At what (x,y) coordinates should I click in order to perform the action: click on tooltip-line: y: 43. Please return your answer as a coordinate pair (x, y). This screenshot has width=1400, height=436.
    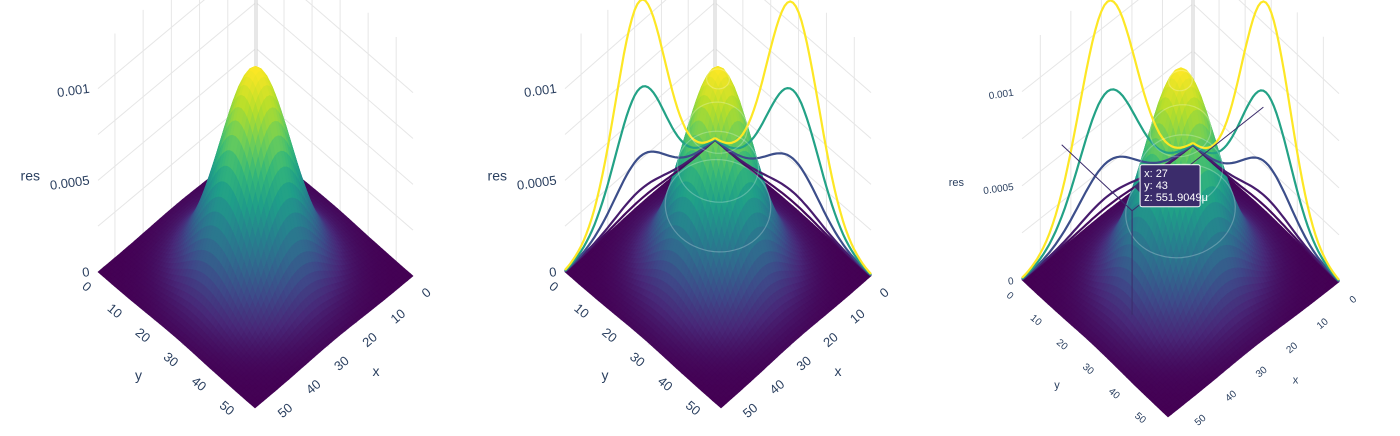
    Looking at the image, I should click on (1156, 186).